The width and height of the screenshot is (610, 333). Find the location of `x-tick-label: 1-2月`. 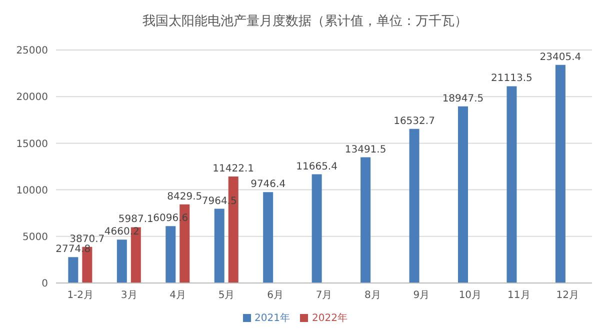

x-tick-label: 1-2月 is located at coordinates (80, 296).